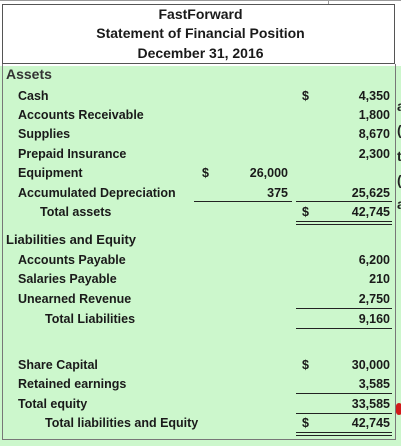  I want to click on statement-date: December 31, 2016, so click(200, 53).